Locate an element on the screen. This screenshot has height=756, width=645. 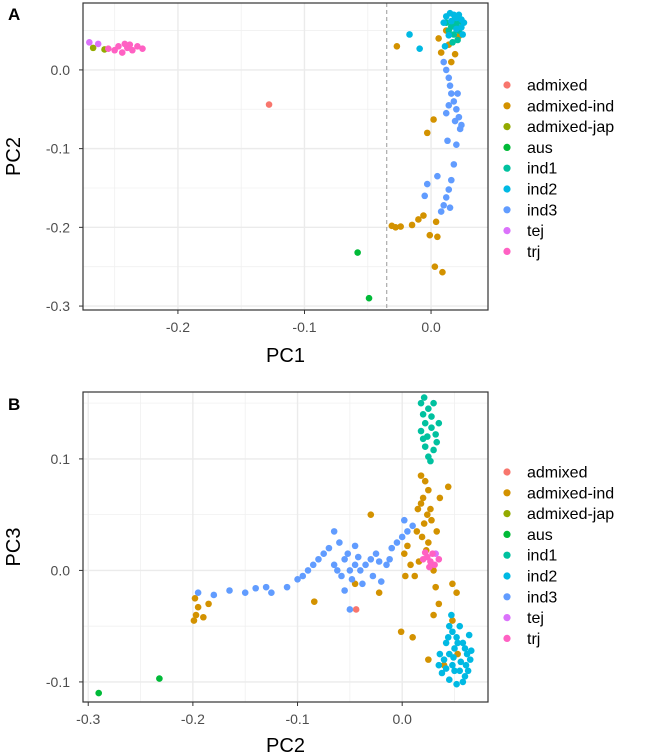
legend-label: tej is located at coordinates (535, 231).